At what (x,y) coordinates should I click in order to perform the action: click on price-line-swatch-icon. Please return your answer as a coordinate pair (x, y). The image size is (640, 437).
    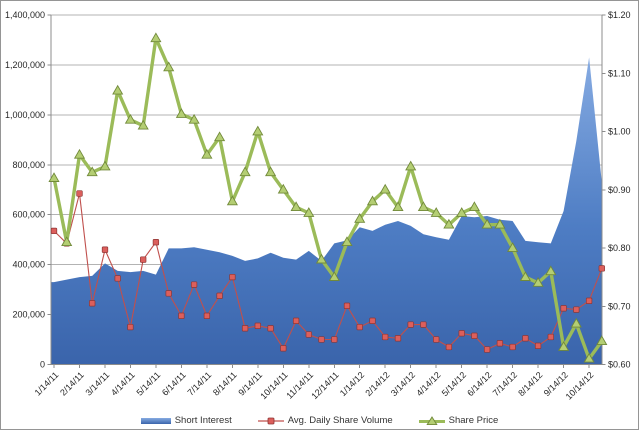
    Looking at the image, I should click on (431, 420).